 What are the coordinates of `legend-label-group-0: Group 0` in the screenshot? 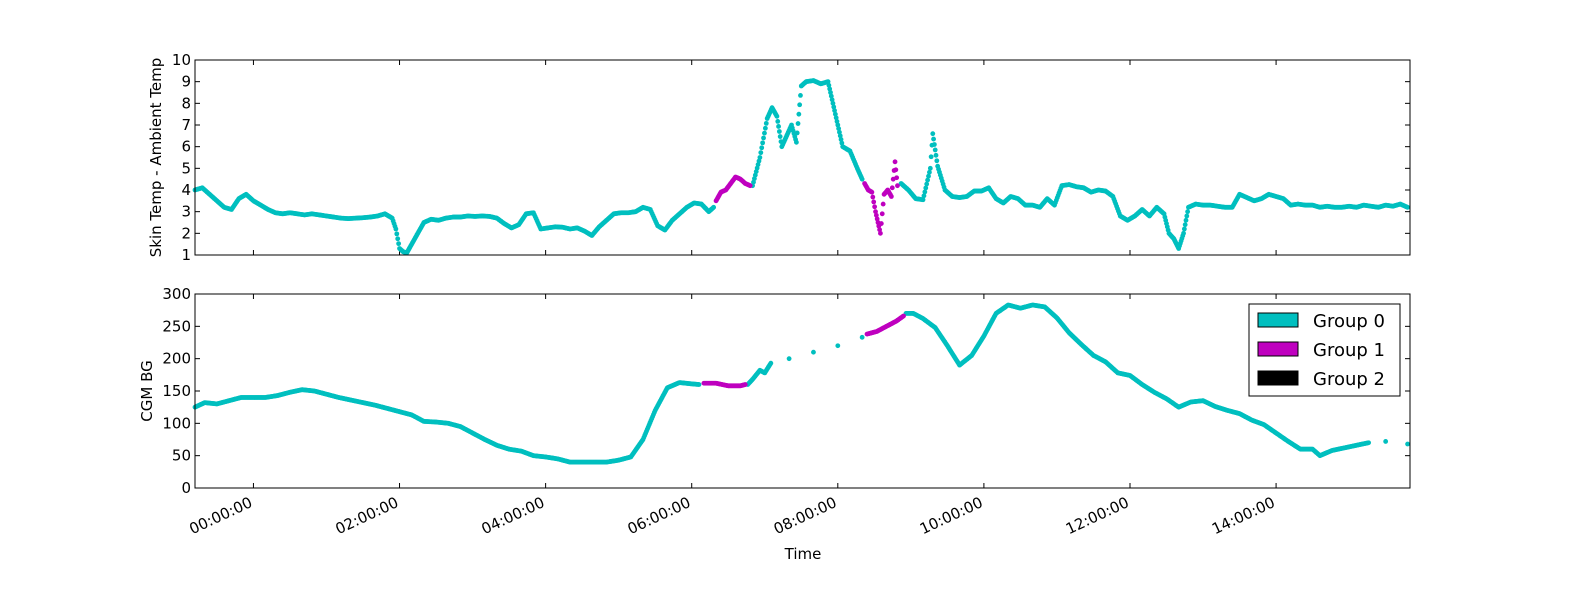 It's located at (1349, 321).